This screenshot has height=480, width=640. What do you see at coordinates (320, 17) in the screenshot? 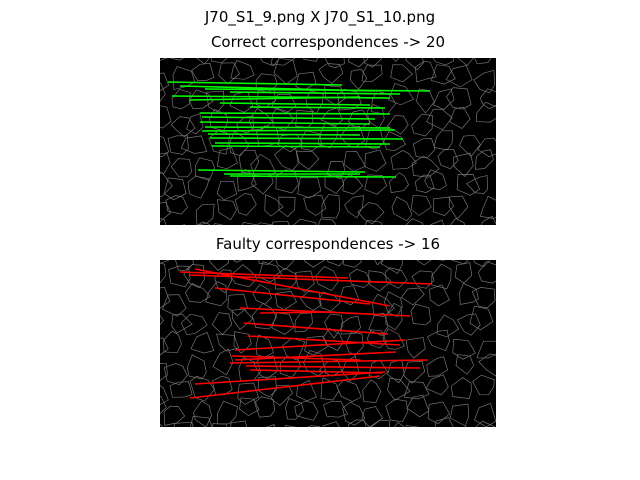
I see `figure-title: J70_S1_9.png X J70_S1_10.png` at bounding box center [320, 17].